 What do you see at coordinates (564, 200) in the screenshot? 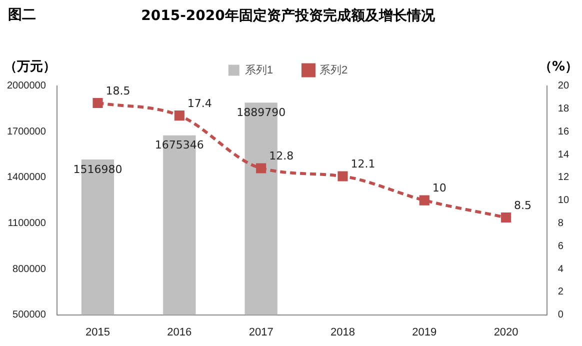
I see `y2-tick-label: 10` at bounding box center [564, 200].